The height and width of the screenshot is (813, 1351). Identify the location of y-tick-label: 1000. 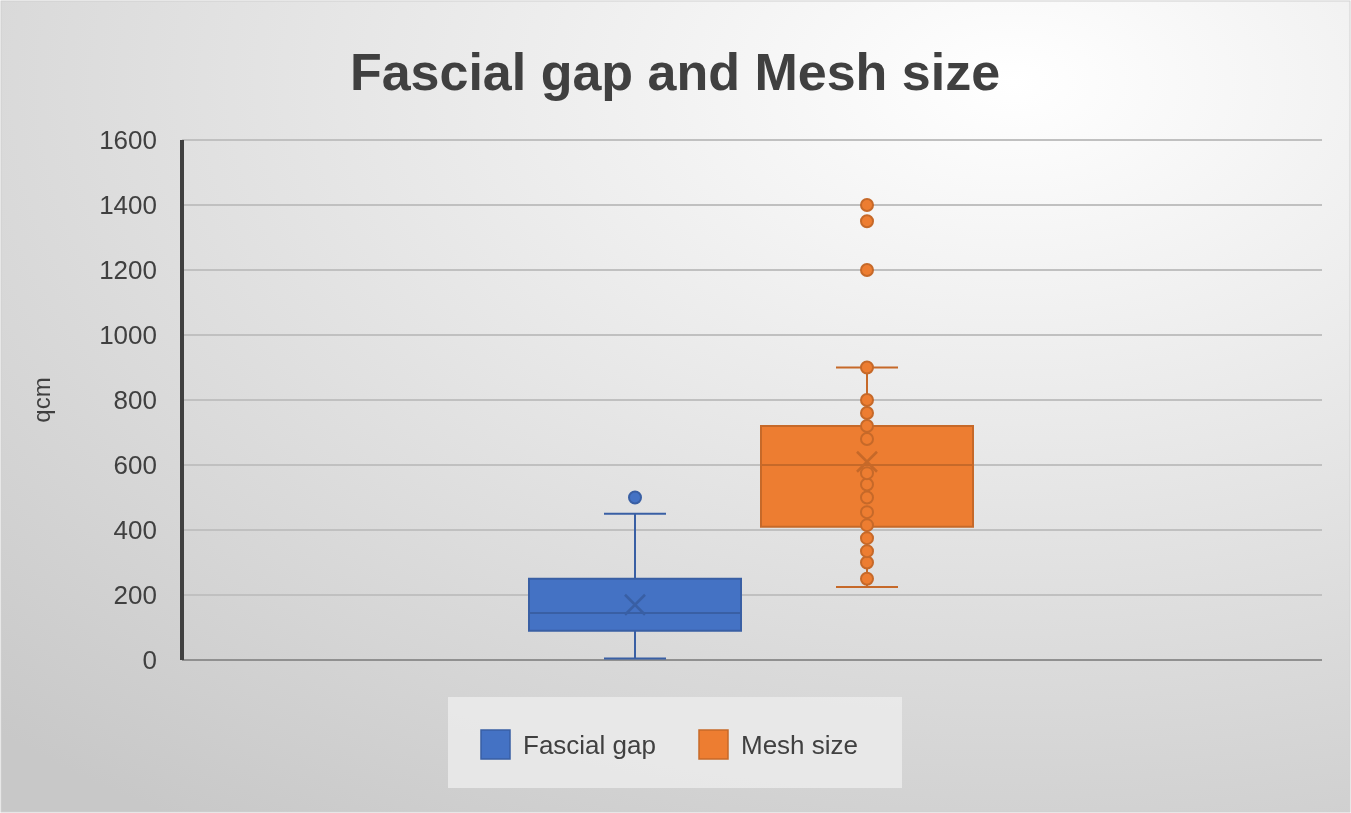
(128, 335).